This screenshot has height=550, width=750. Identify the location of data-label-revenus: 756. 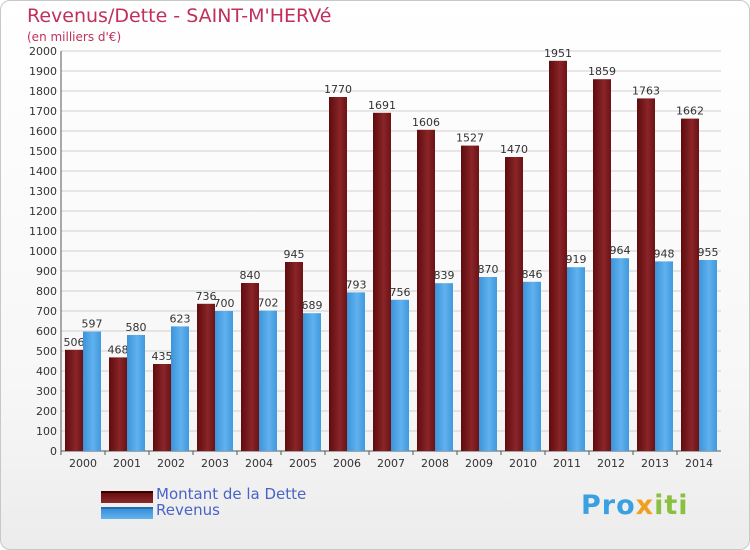
(400, 292).